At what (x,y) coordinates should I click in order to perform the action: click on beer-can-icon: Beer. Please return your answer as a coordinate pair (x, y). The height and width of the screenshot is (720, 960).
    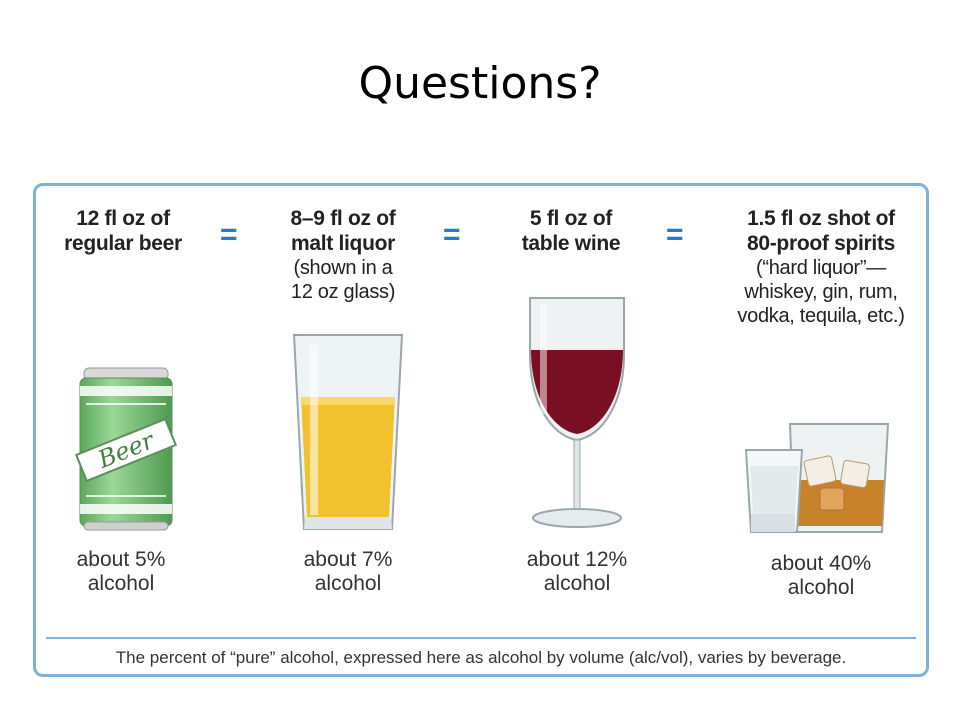
    Looking at the image, I should click on (126, 449).